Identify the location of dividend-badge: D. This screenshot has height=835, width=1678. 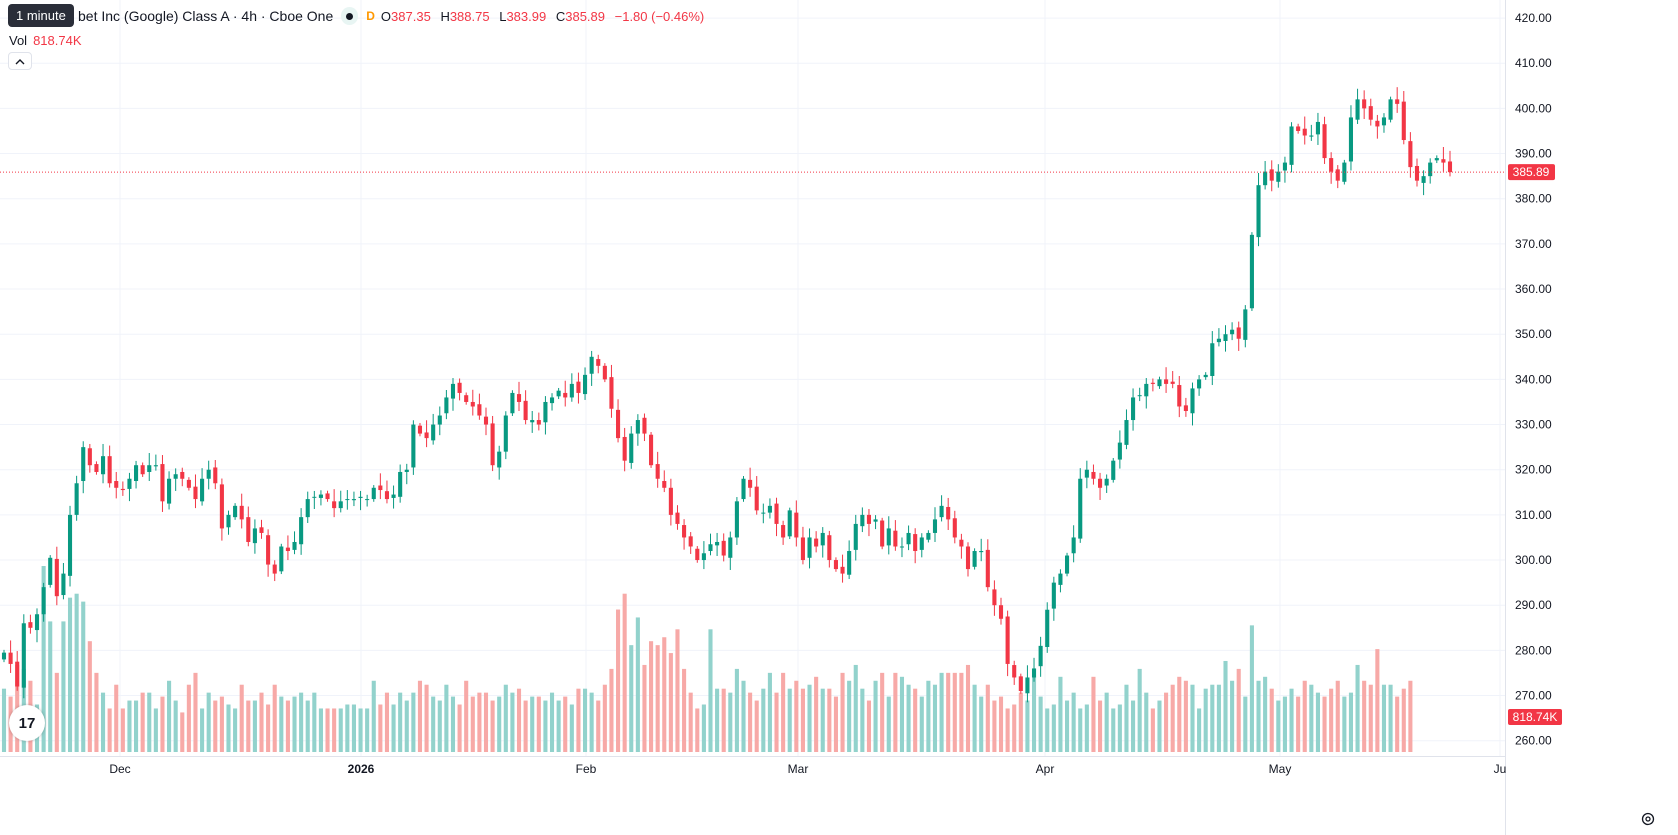
(370, 16).